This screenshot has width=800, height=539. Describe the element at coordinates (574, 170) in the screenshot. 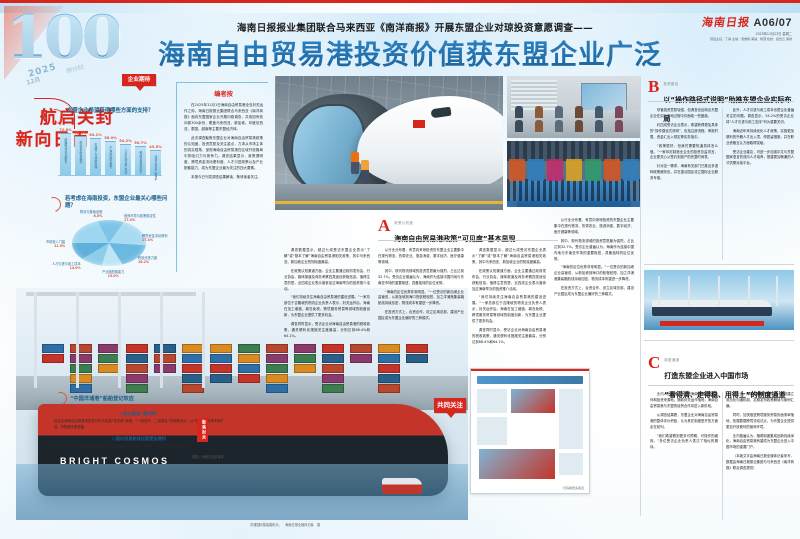

I see `expo-booth` at that location.